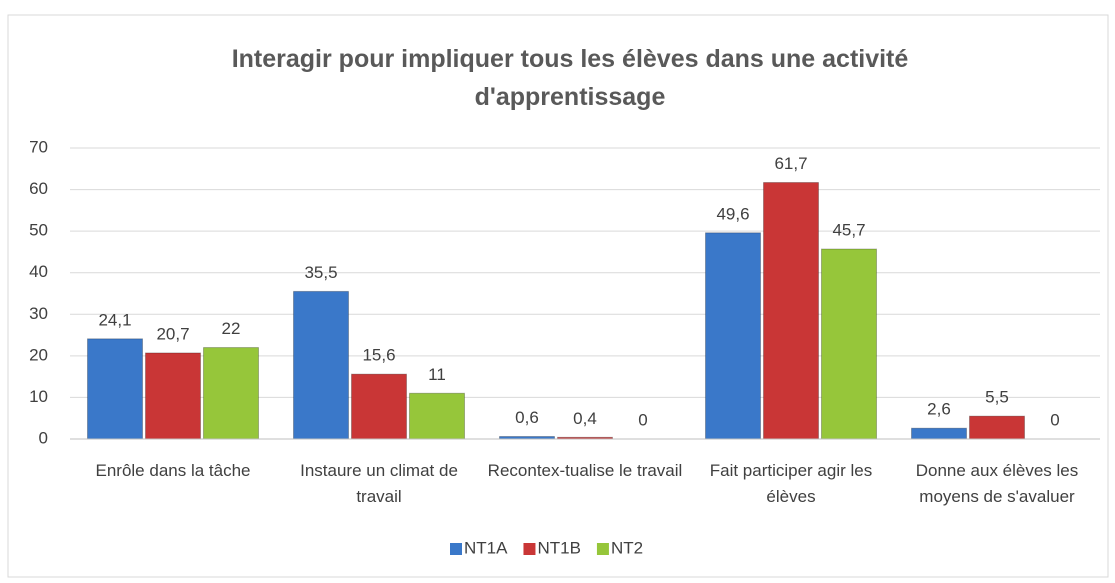  What do you see at coordinates (38, 230) in the screenshot?
I see `y-tick-label: 50` at bounding box center [38, 230].